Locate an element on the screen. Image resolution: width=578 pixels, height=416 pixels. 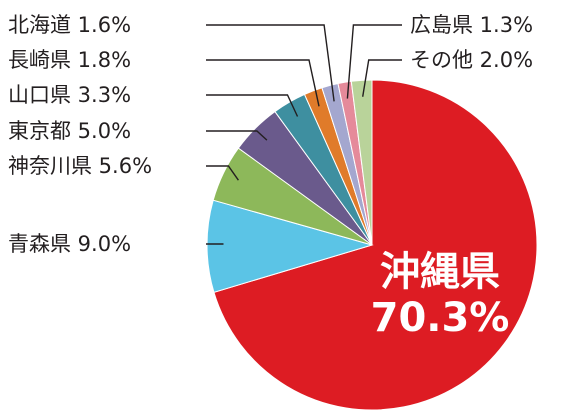
slice-label-8: その他 2.0% is located at coordinates (471, 60).